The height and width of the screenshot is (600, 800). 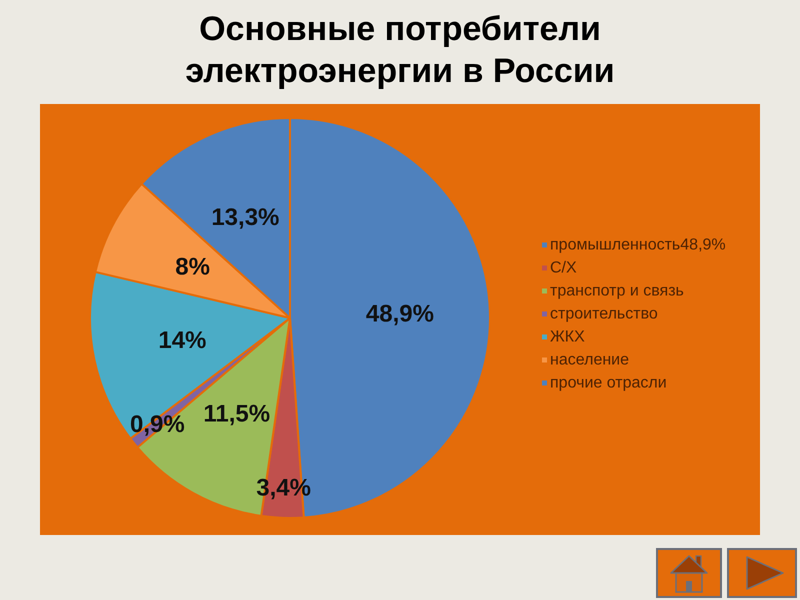 What do you see at coordinates (563, 268) in the screenshot?
I see `legend-label: С/Х` at bounding box center [563, 268].